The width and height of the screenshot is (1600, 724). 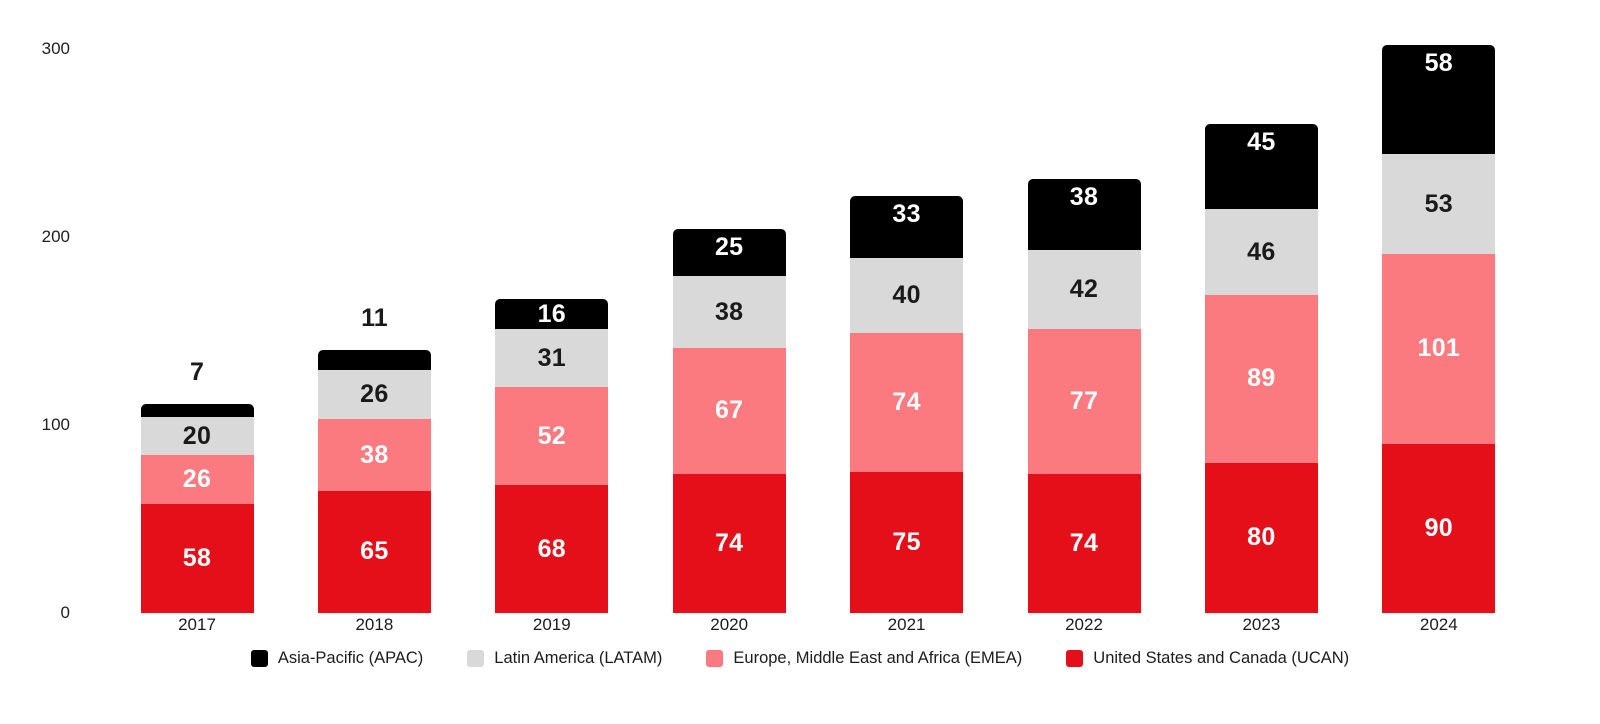 I want to click on segment-value-label-outside: 7, so click(x=197, y=372).